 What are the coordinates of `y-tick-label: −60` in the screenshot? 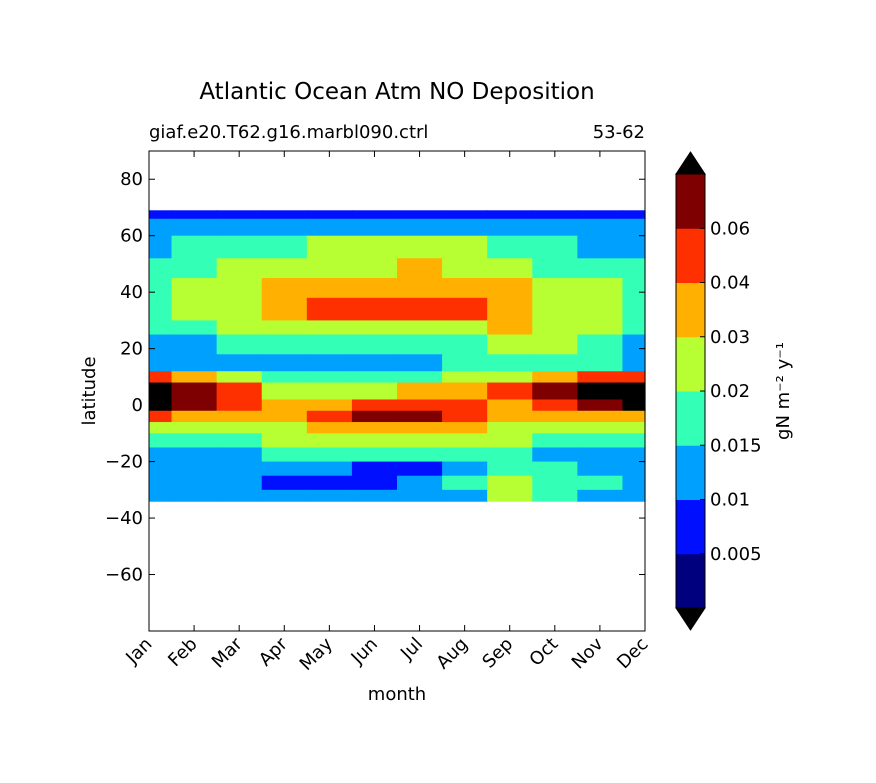 It's located at (124, 575).